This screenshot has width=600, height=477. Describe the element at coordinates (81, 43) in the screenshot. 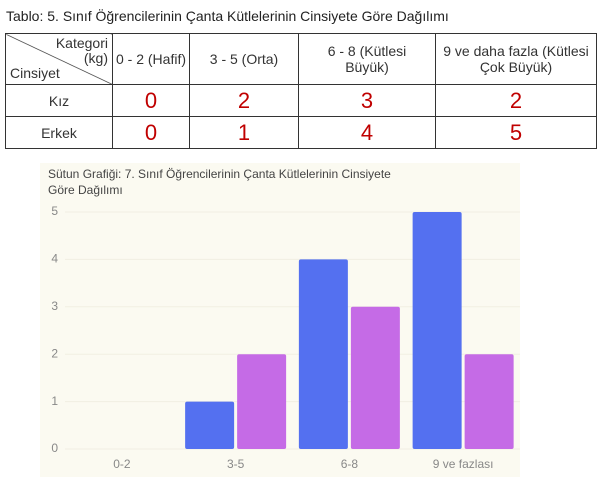

I see `corner-label: Kategori` at that location.